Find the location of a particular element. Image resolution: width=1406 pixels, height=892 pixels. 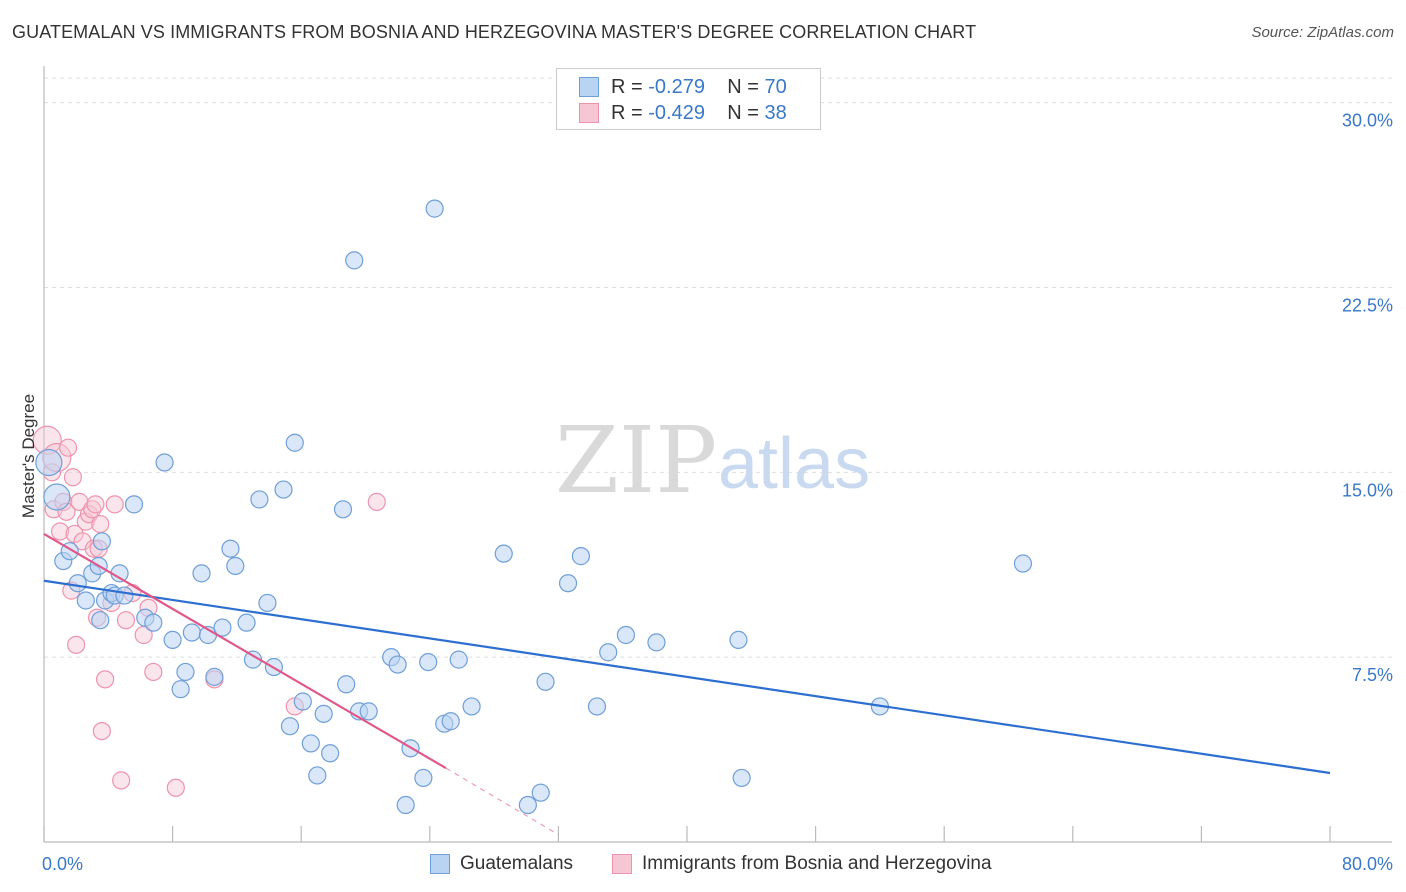

watermark: ZIP atlas is located at coordinates (712, 460).